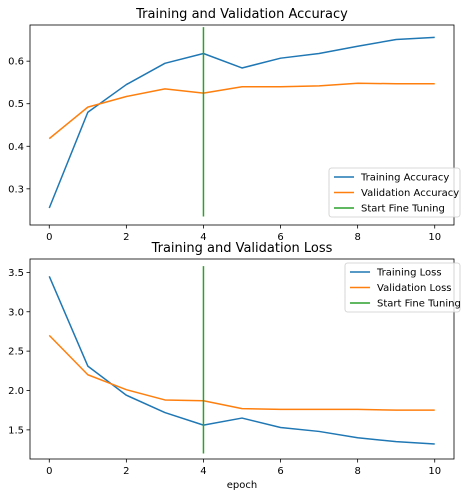  I want to click on x-axis-label: epoch, so click(242, 485).